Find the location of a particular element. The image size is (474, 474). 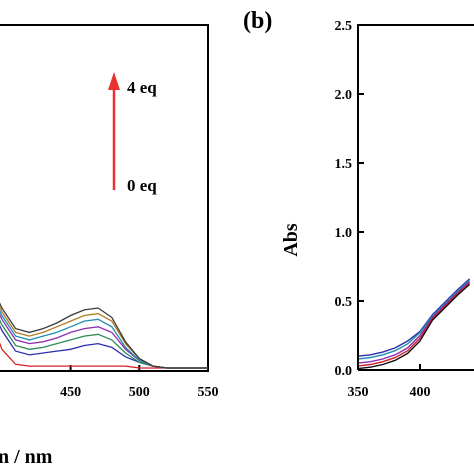

panel-b-series-group is located at coordinates (414, 324).